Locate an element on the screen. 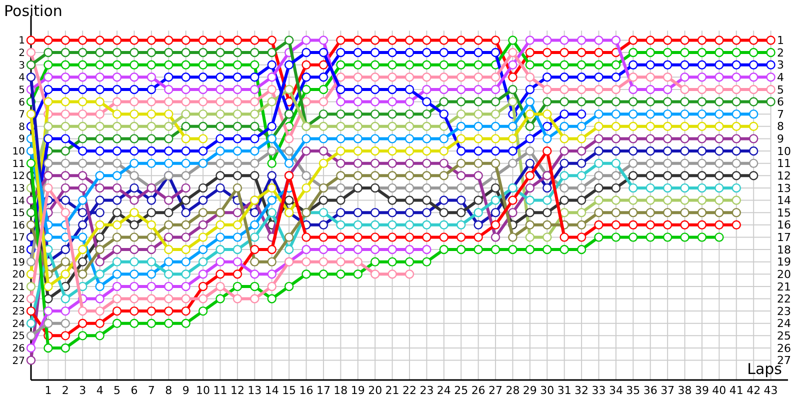  y-tick-label: 6 is located at coordinates (21, 102).